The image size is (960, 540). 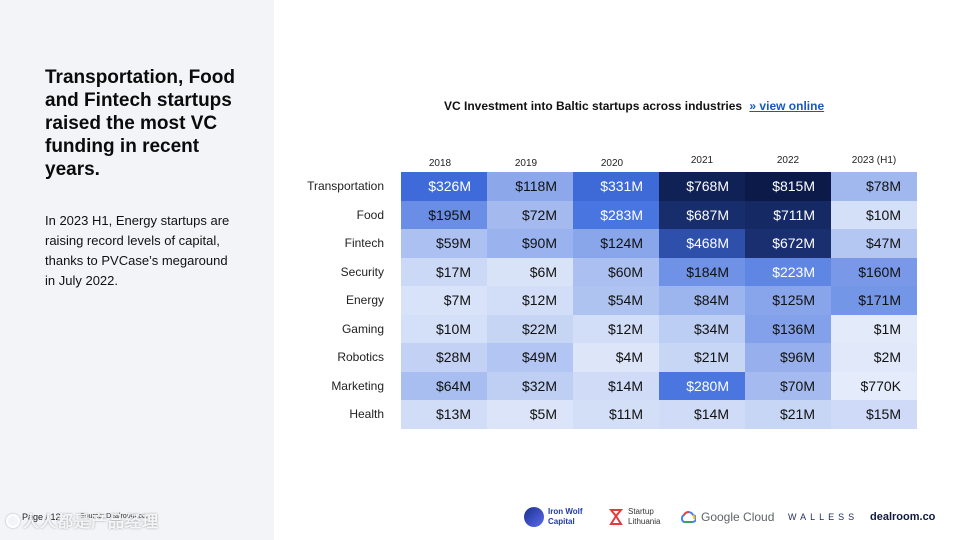 What do you see at coordinates (530, 414) in the screenshot?
I see `heatmap-cell: $5M` at bounding box center [530, 414].